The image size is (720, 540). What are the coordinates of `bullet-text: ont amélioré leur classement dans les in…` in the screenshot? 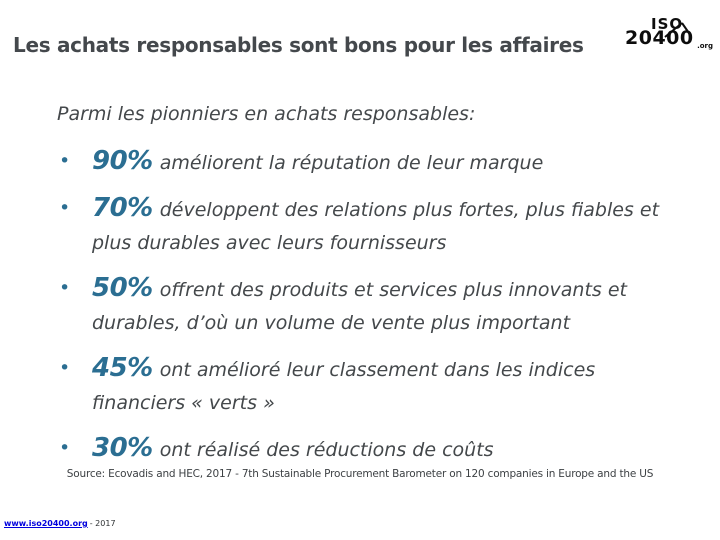 It's located at (344, 386).